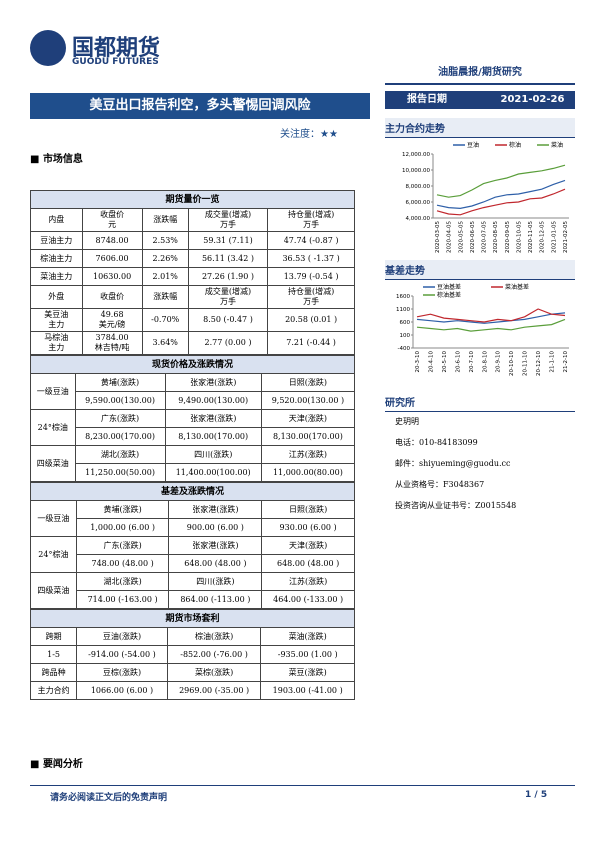  I want to click on cell: 跨期, so click(53, 636).